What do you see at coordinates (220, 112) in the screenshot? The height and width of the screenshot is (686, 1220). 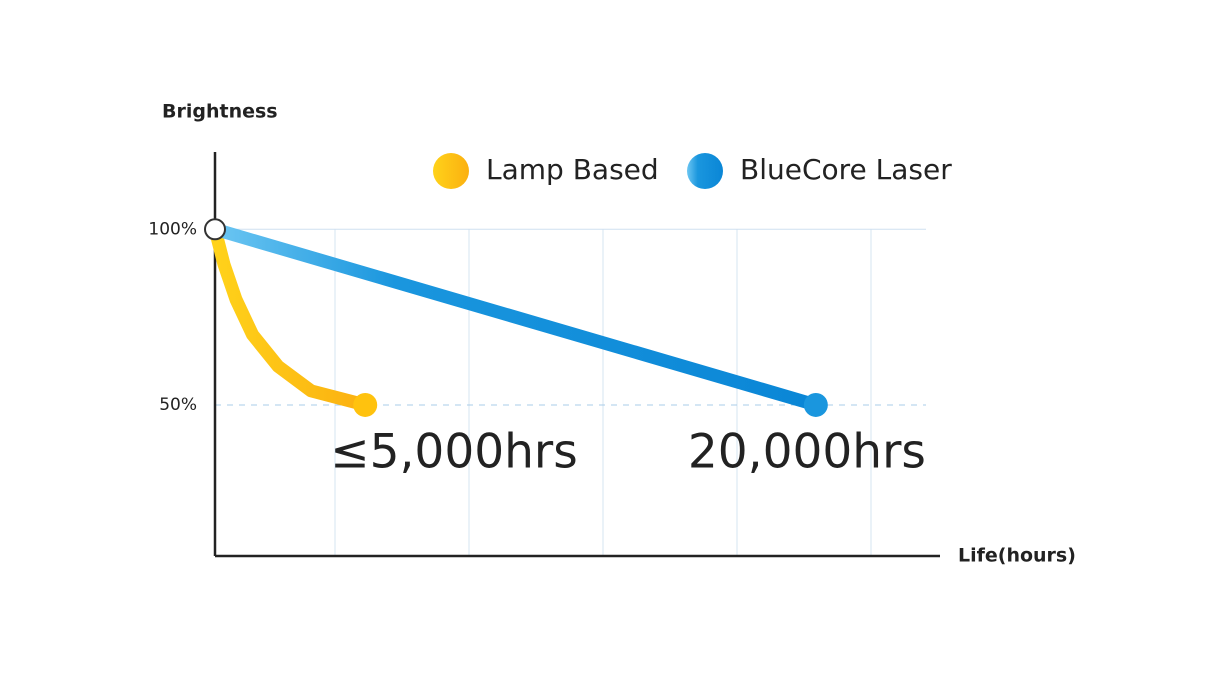 I see `y-axis-label: Brightness` at bounding box center [220, 112].